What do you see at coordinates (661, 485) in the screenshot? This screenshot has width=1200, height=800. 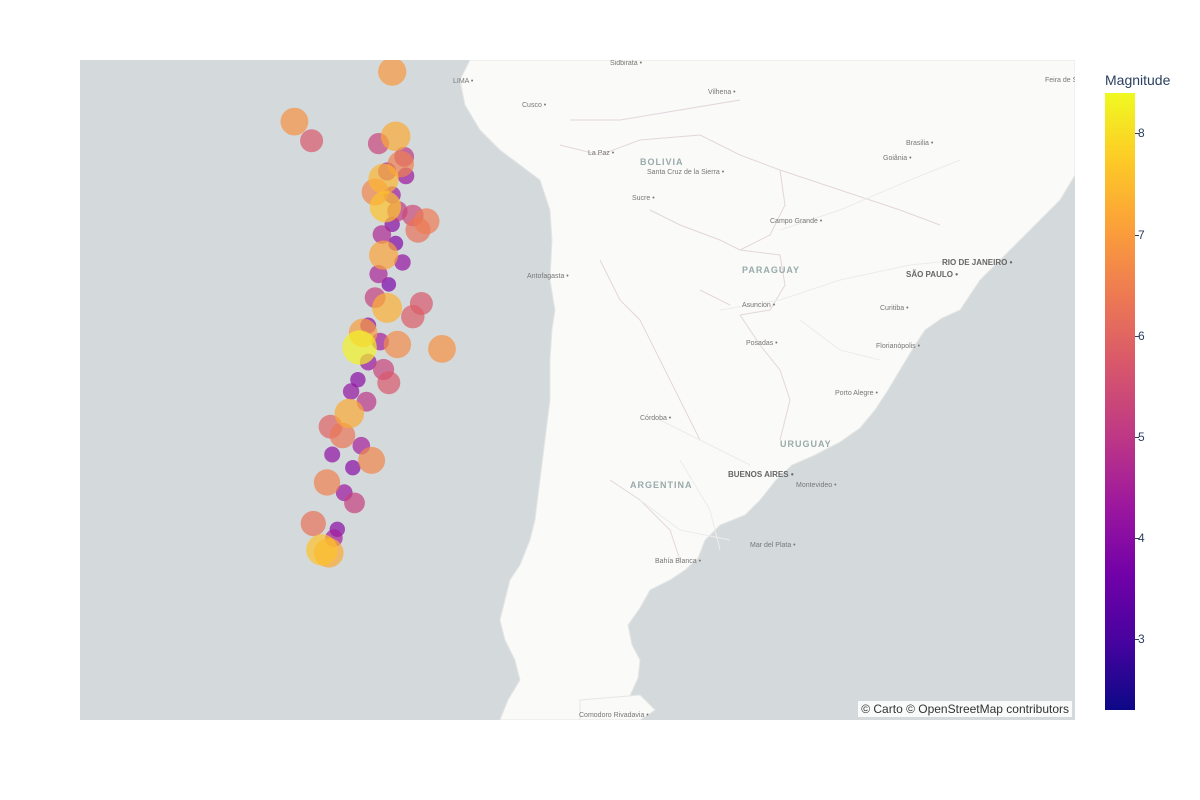 I see `country-label: ARGENTINA` at bounding box center [661, 485].